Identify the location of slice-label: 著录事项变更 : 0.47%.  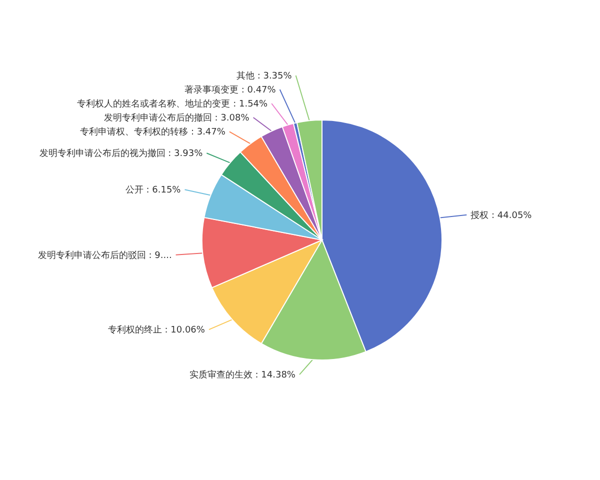
(230, 90).